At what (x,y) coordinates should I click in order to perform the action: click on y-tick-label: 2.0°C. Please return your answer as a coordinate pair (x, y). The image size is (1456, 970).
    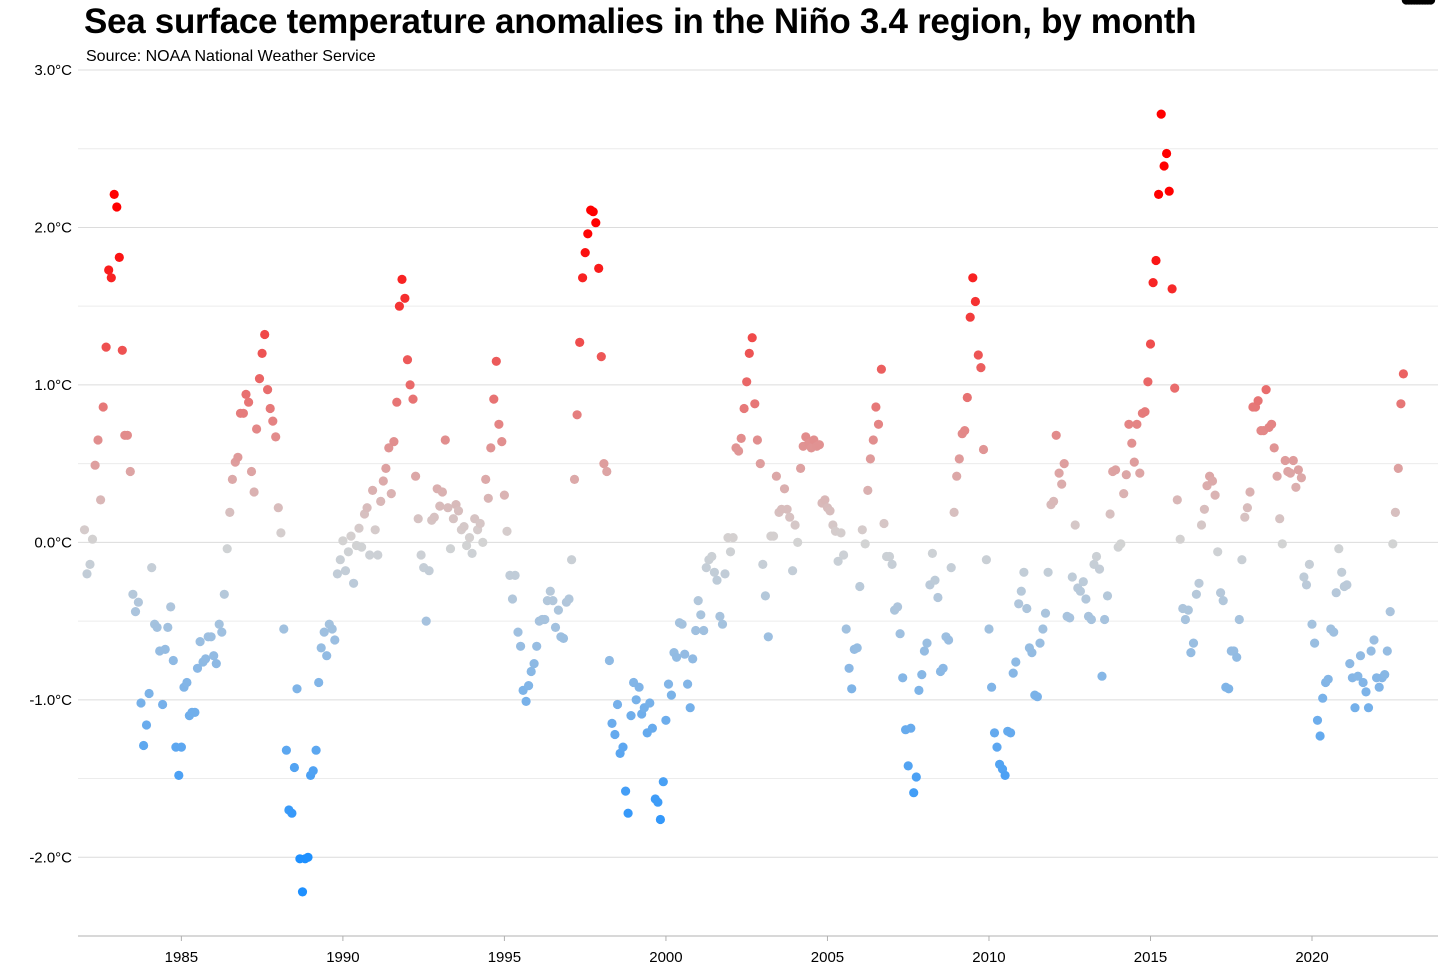
    Looking at the image, I should click on (53, 227).